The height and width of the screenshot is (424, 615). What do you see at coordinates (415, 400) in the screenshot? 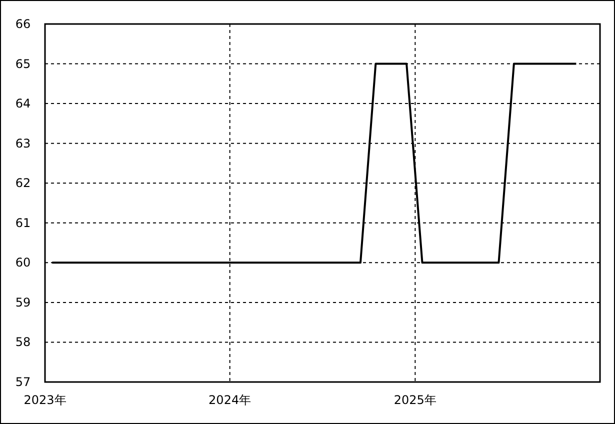
I see `x-tick-label: 2025年` at bounding box center [415, 400].